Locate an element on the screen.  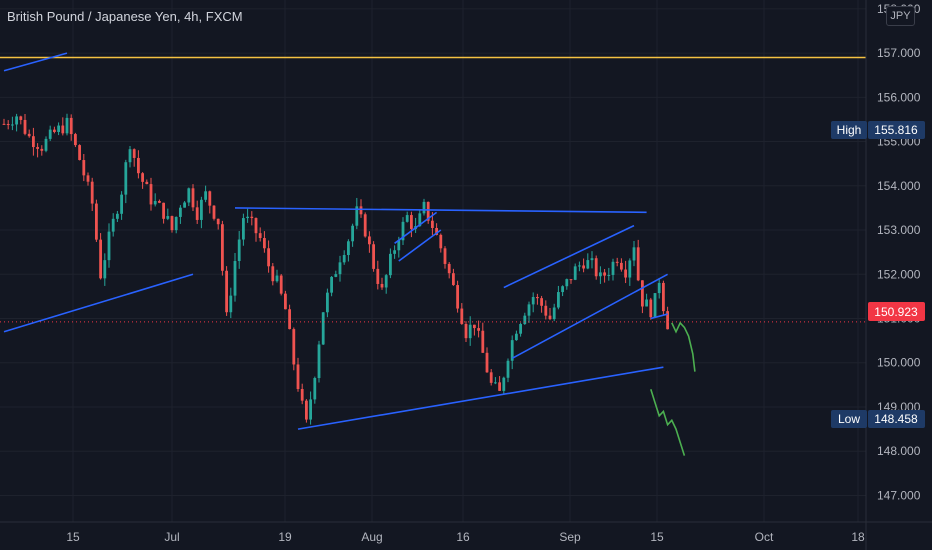
high-label: High is located at coordinates (849, 130).